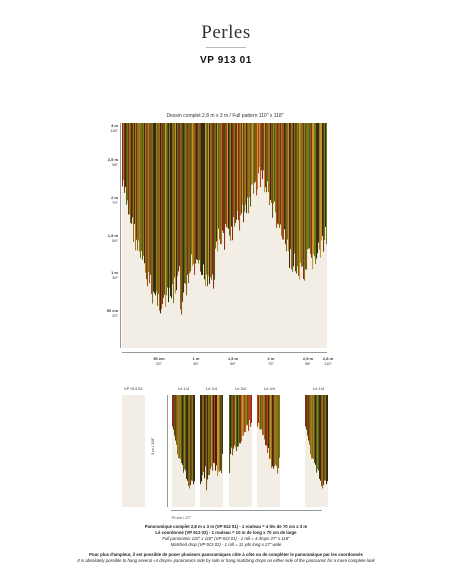 Image resolution: width=452 pixels, height=584 pixels. What do you see at coordinates (133, 451) in the screenshot?
I see `panel-coordinated` at bounding box center [133, 451].